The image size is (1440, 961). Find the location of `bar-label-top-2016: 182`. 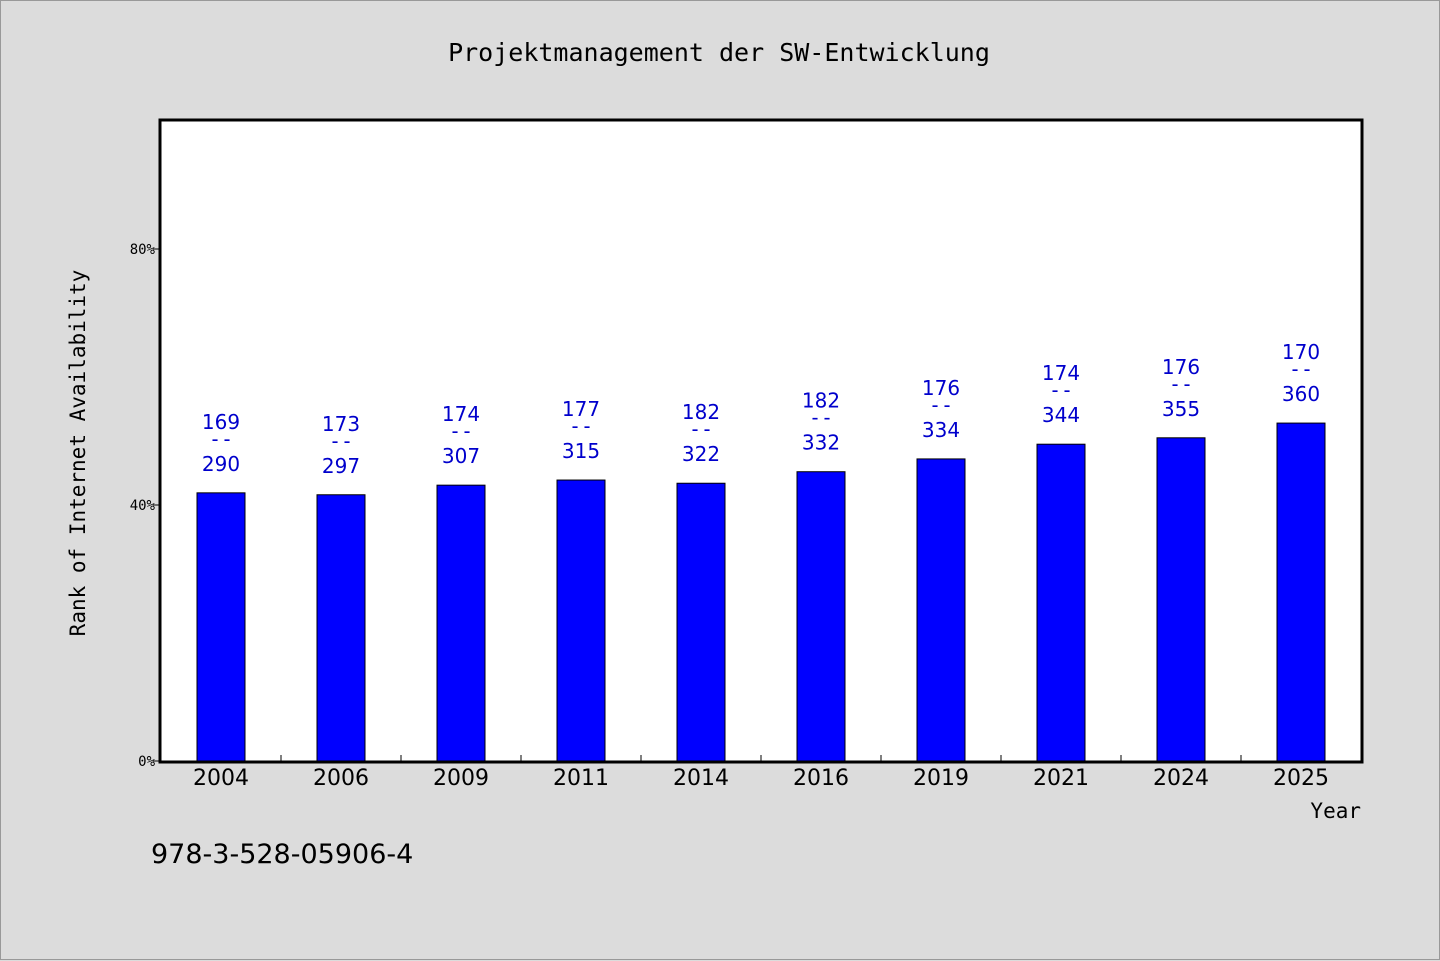

bar-label-top-2016: 182 is located at coordinates (821, 401).